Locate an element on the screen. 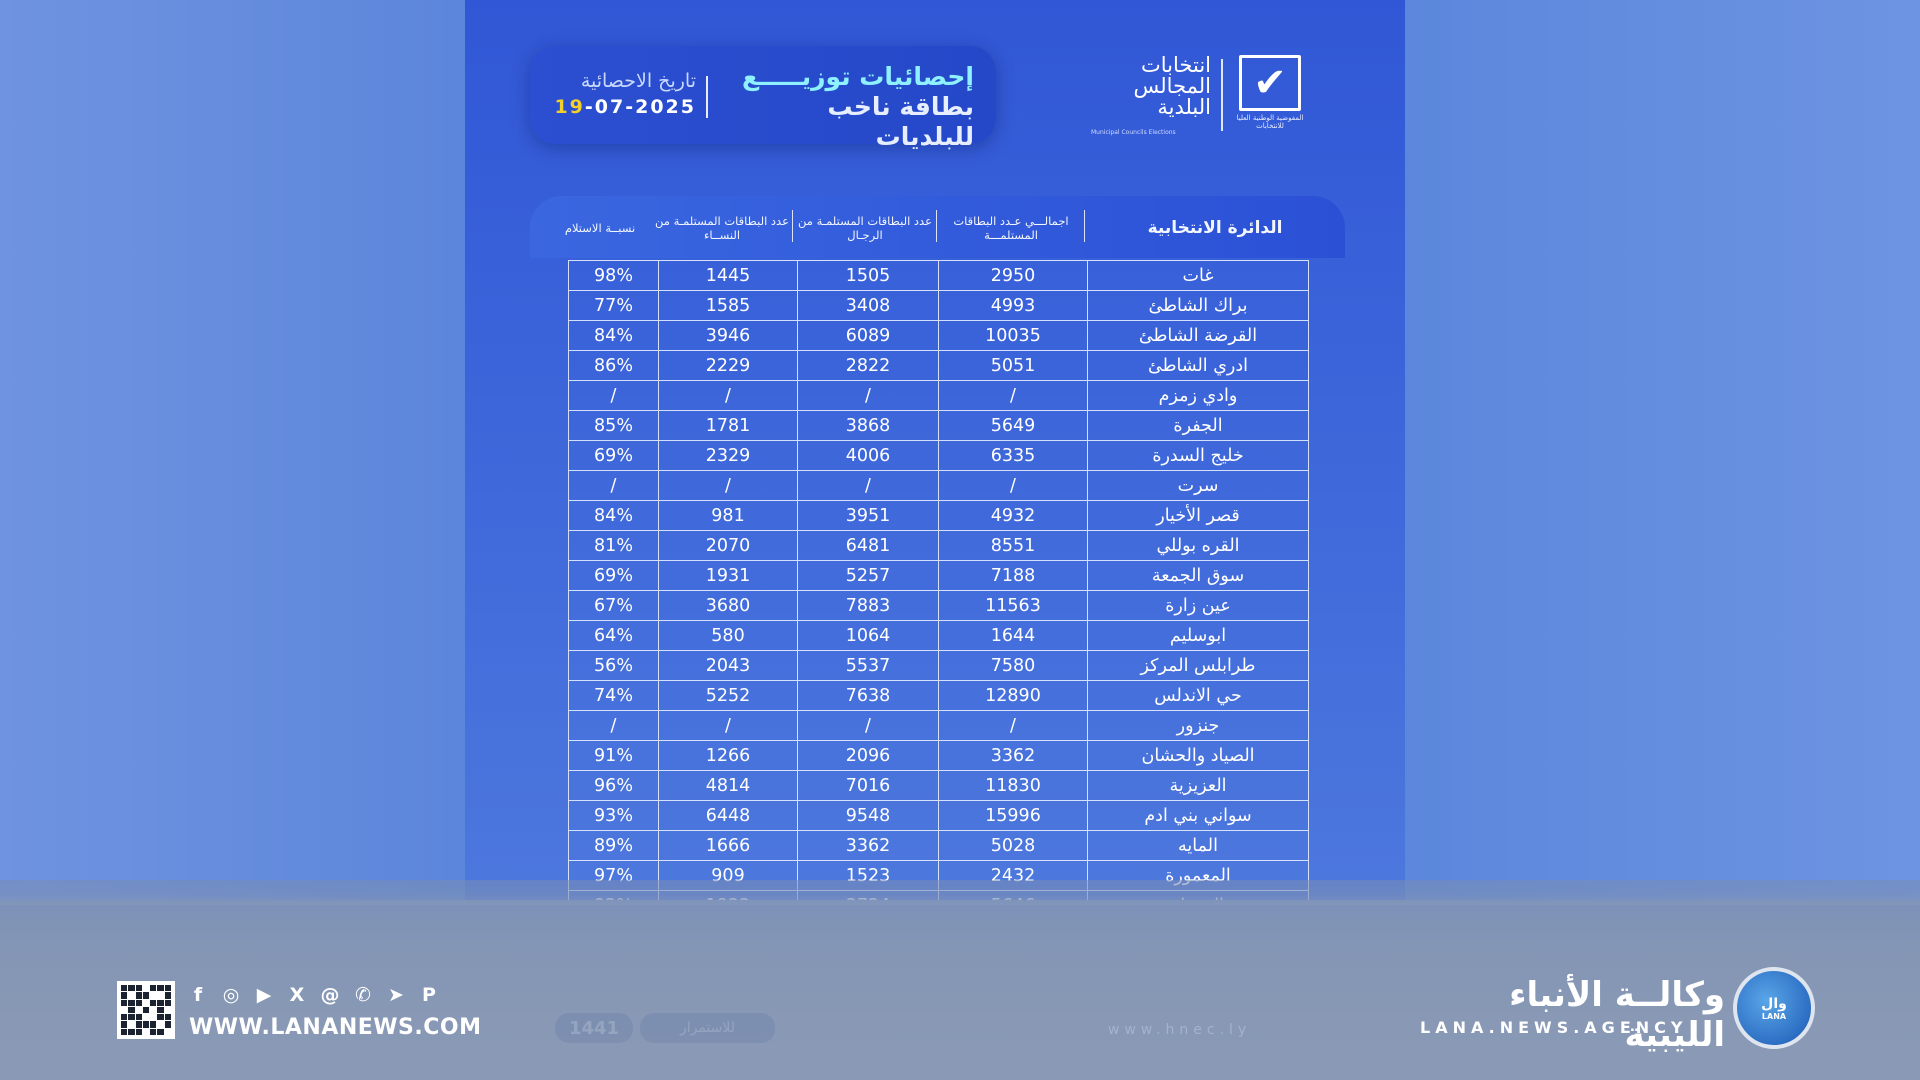 The width and height of the screenshot is (1920, 1080). total-cell: 7188 is located at coordinates (1012, 575).